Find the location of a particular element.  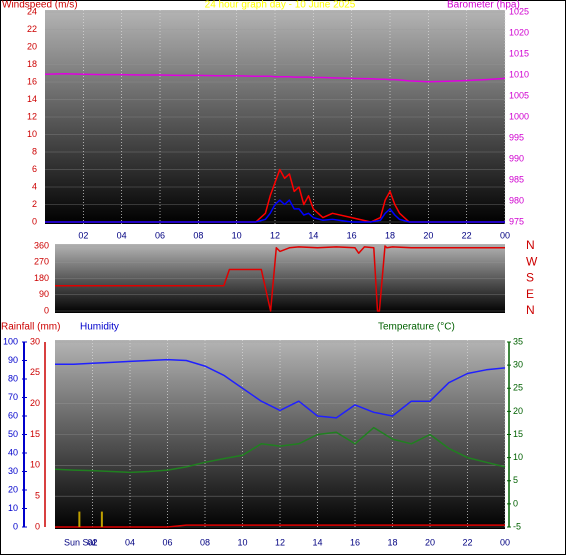

y-tick-label: 18 is located at coordinates (32, 64).